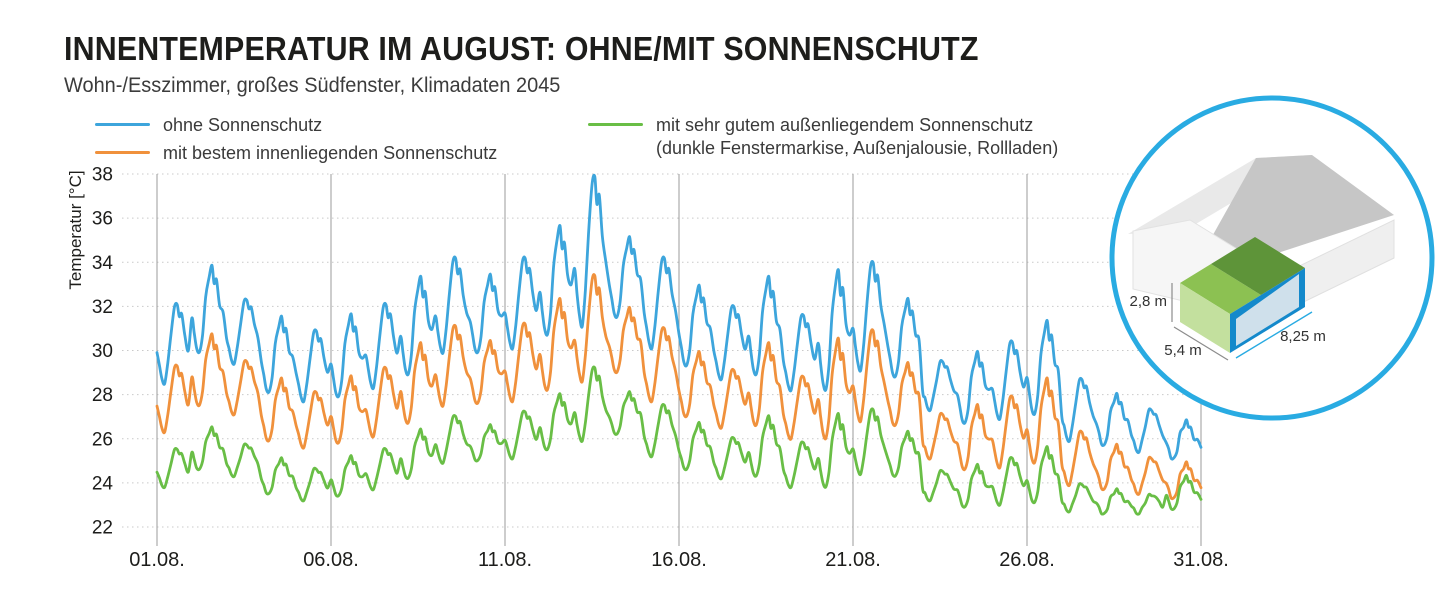  I want to click on y-tick-label: 22, so click(102, 528).